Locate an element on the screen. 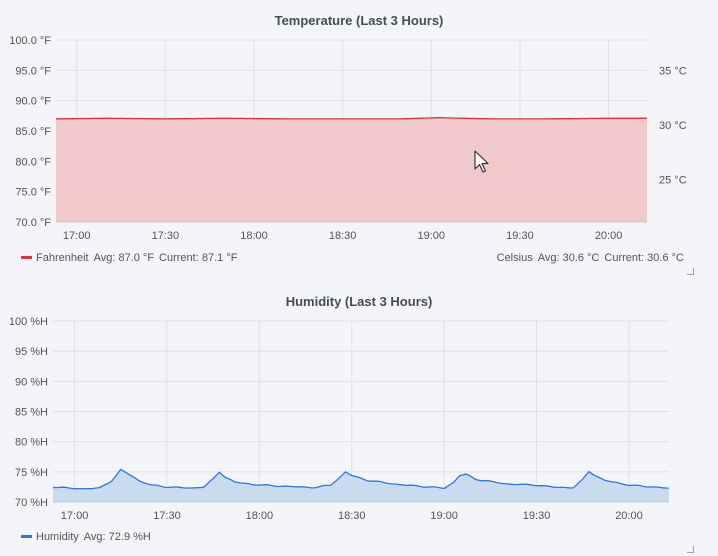  legend-current: Current: 87.1 °F is located at coordinates (198, 258).